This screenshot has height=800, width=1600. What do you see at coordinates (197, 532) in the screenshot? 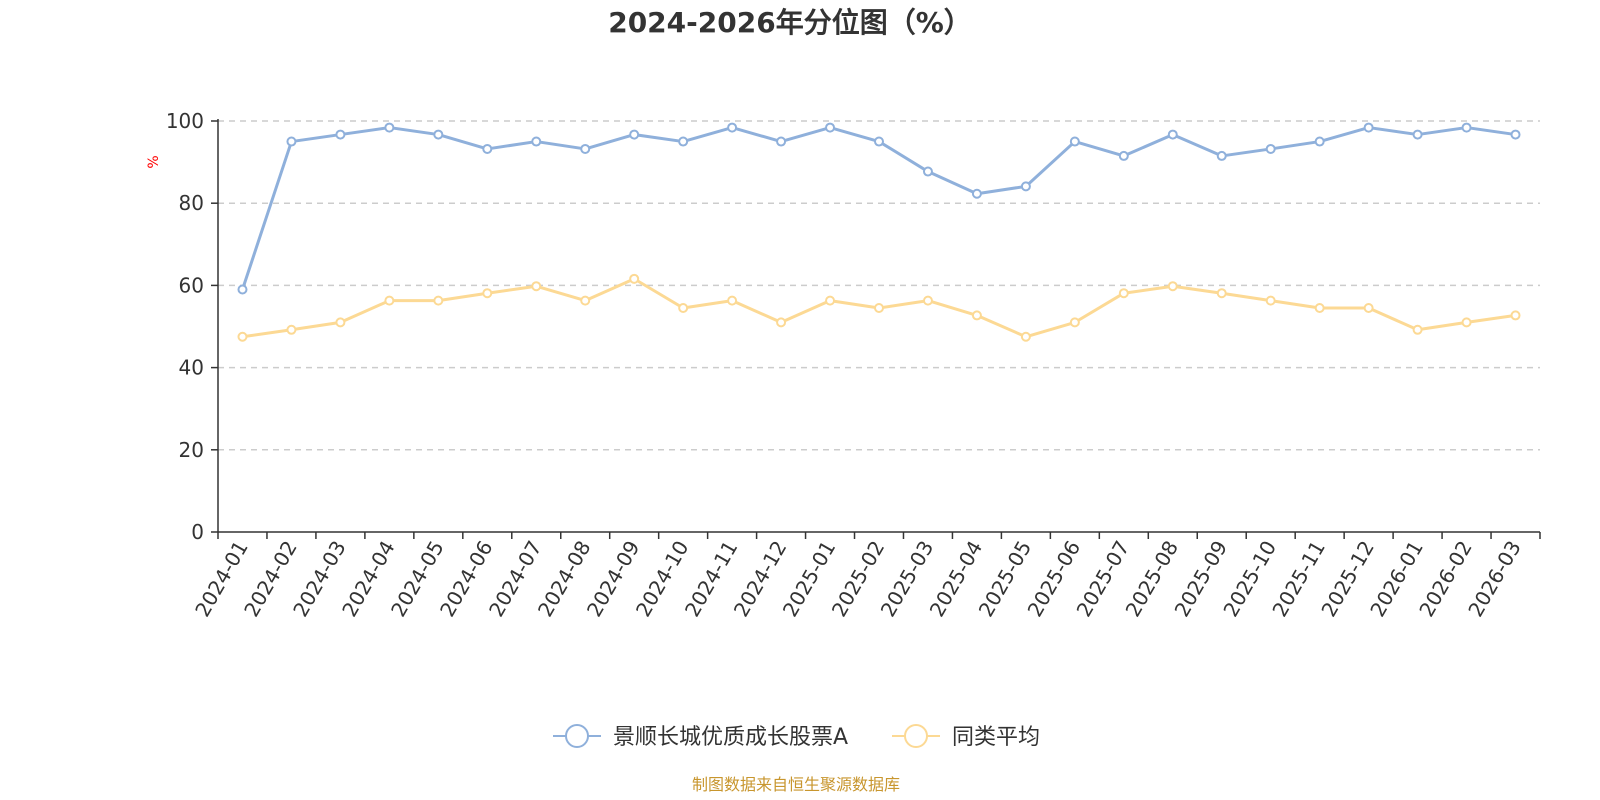
I see `y-tick-label-0: 0` at bounding box center [197, 532].